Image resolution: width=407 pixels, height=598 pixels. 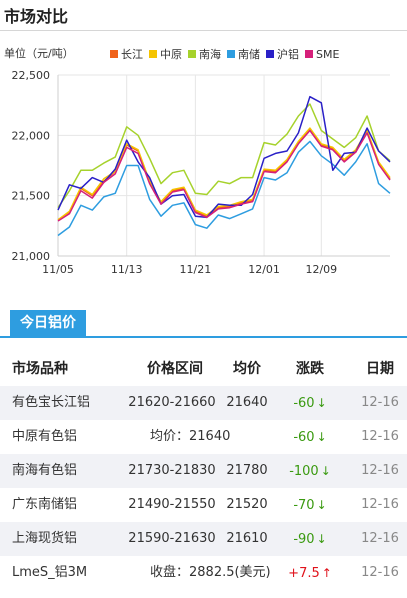 I want to click on legend-label: 中原, so click(x=171, y=54).